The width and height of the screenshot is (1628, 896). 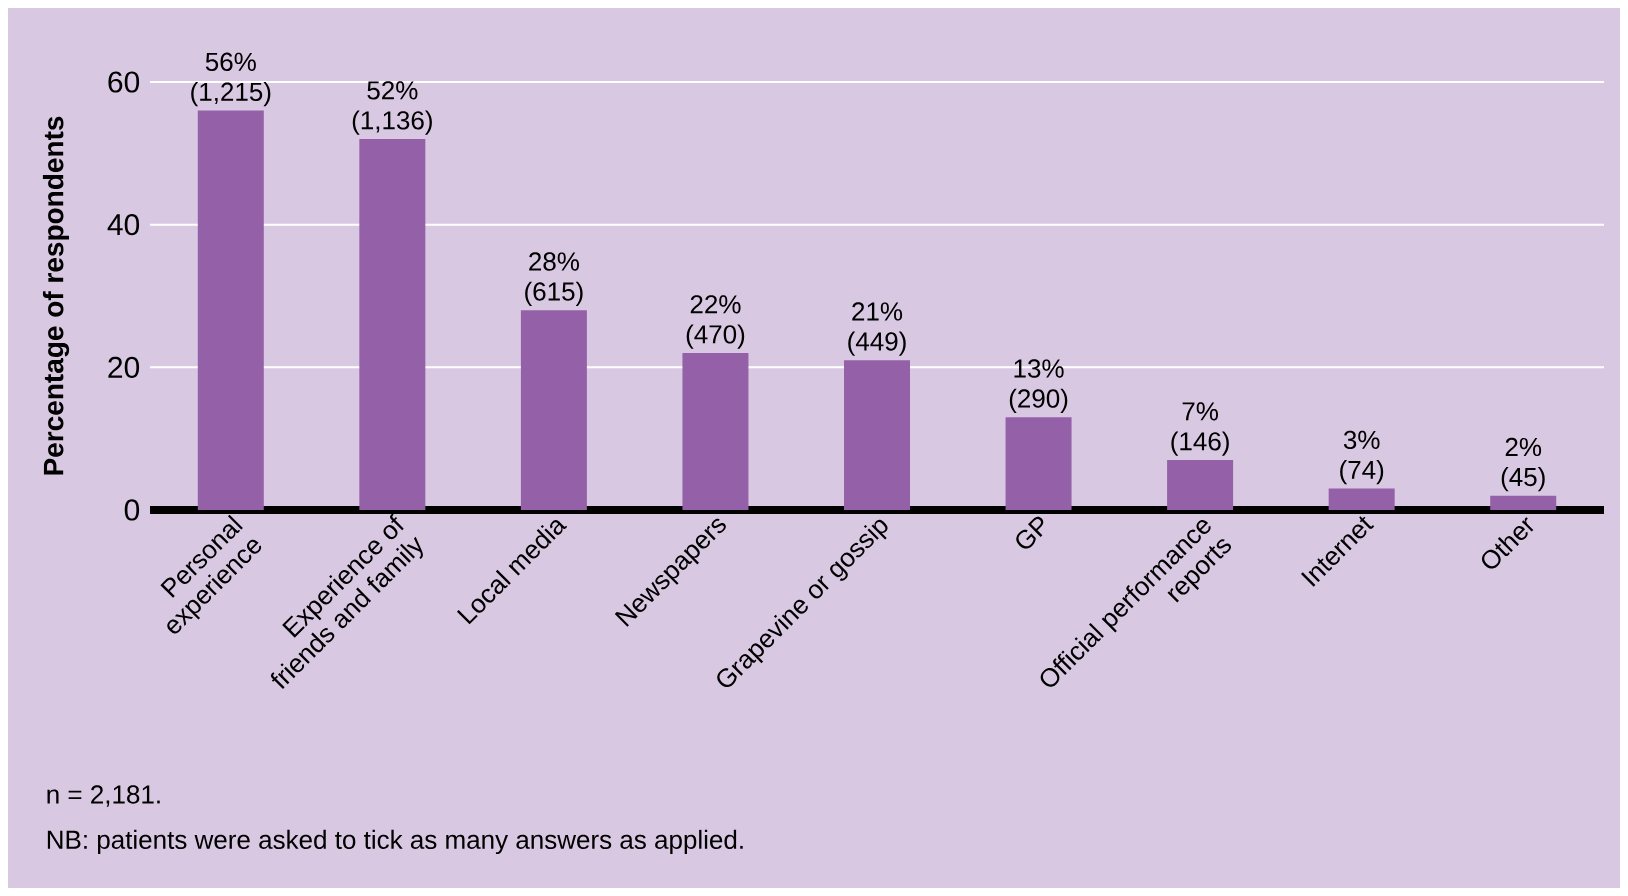 I want to click on data-label: 21% (449), so click(x=877, y=329).